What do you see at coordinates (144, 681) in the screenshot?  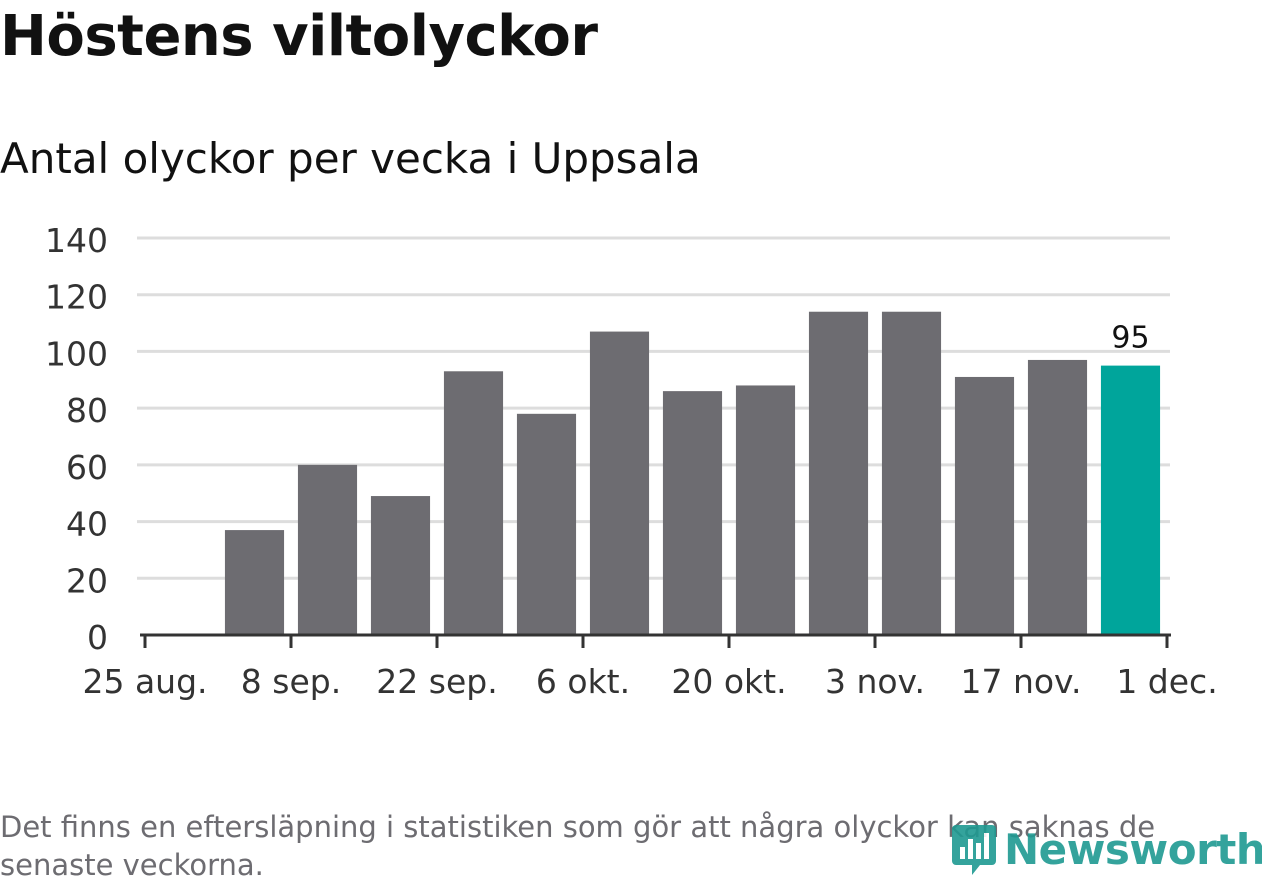 I see `x-tick-label: 25 aug.` at bounding box center [144, 681].